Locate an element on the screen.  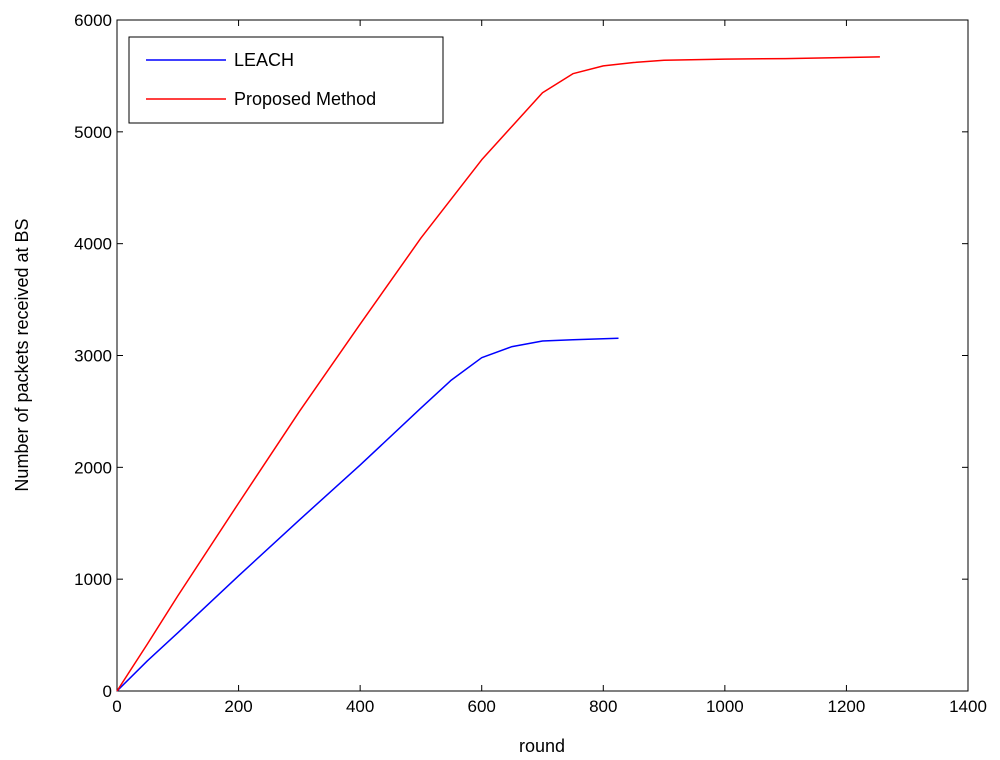
x-tick-label: 400 is located at coordinates (360, 706).